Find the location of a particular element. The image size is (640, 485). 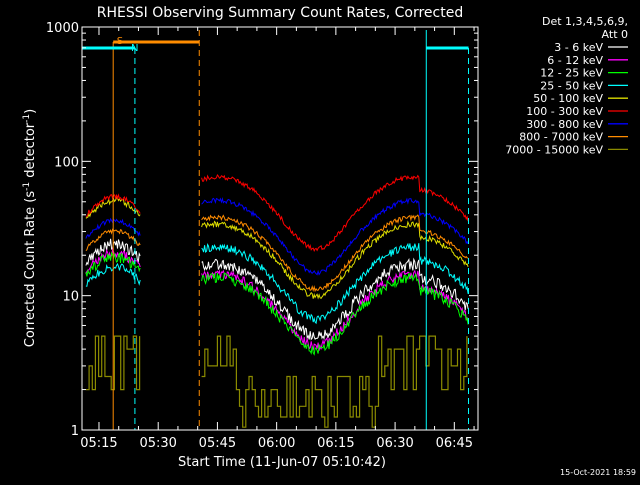

y-tick-label: 10 is located at coordinates (70, 297).